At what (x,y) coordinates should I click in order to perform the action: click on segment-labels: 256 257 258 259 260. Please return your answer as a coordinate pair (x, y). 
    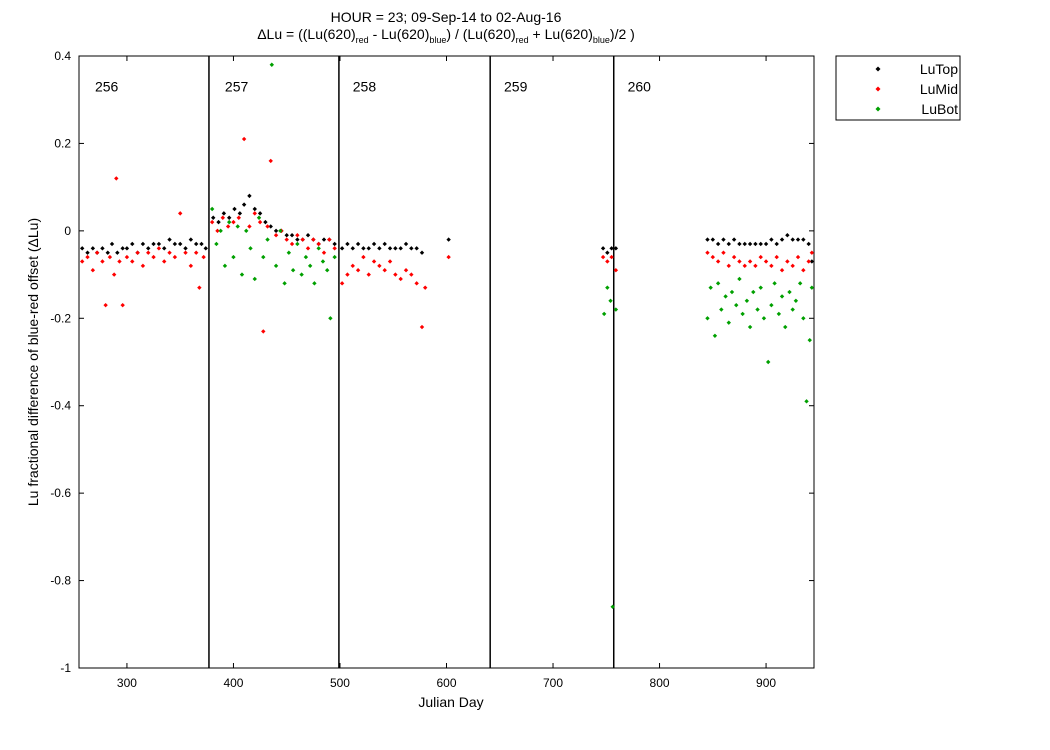
    Looking at the image, I should click on (373, 87).